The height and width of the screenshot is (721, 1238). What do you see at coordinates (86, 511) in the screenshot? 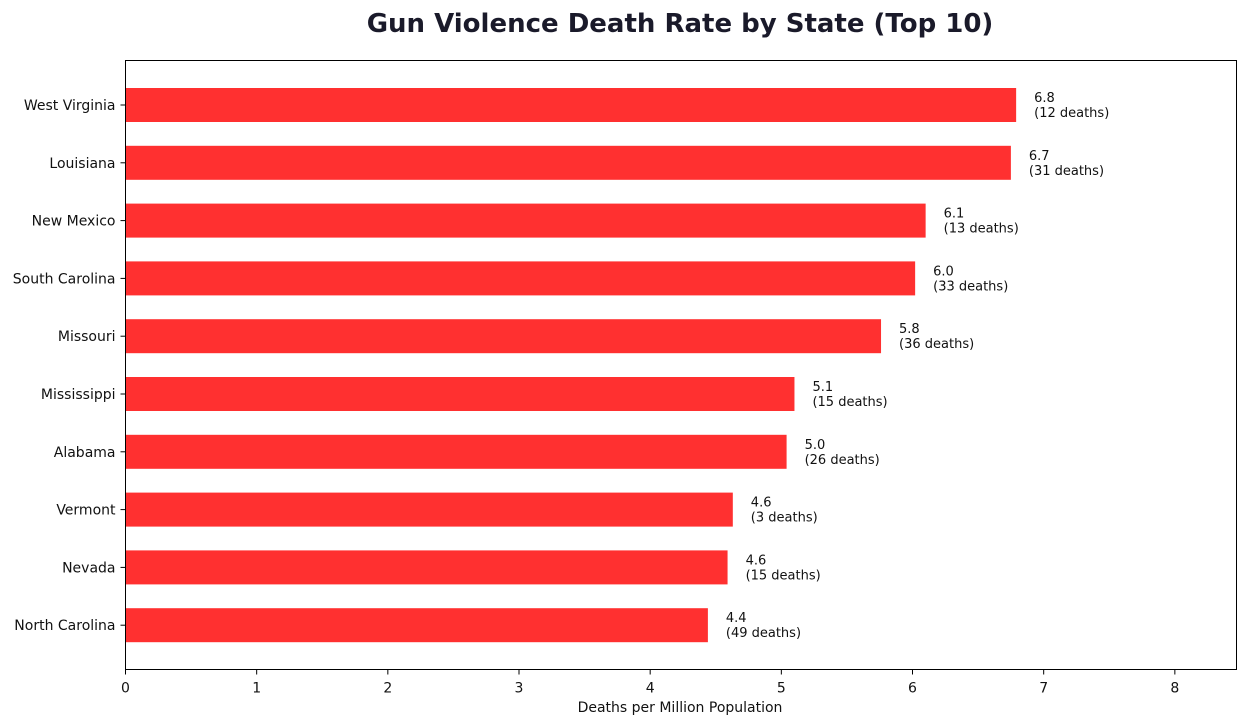
I see `y-tick-label: Vermont` at bounding box center [86, 511].